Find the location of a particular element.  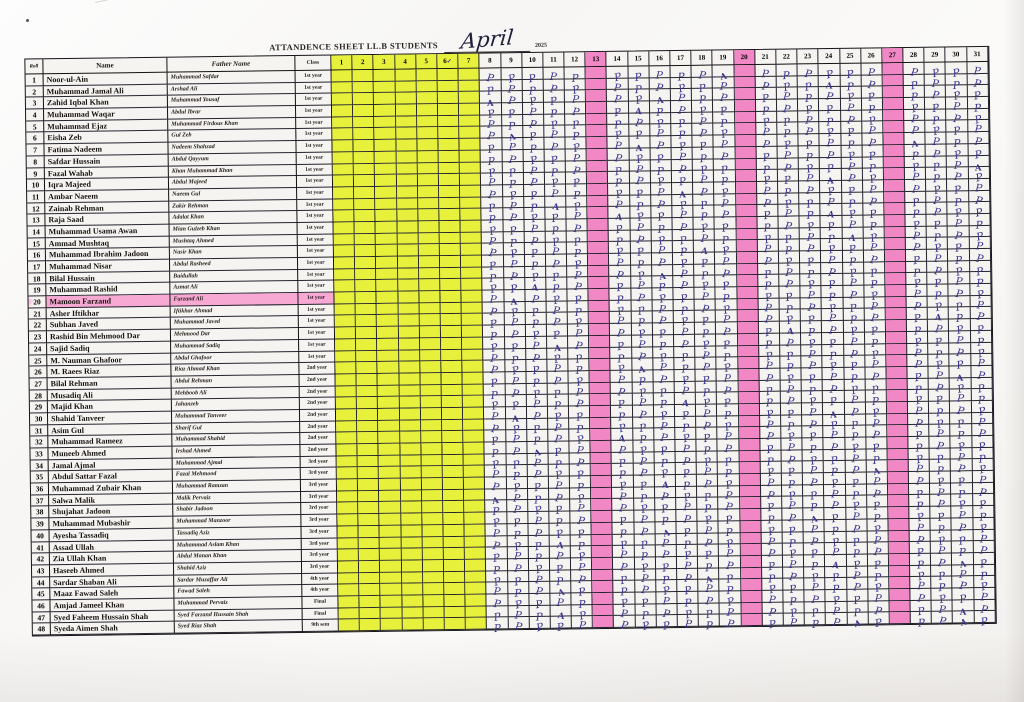

roll-cell: 3 is located at coordinates (35, 103).